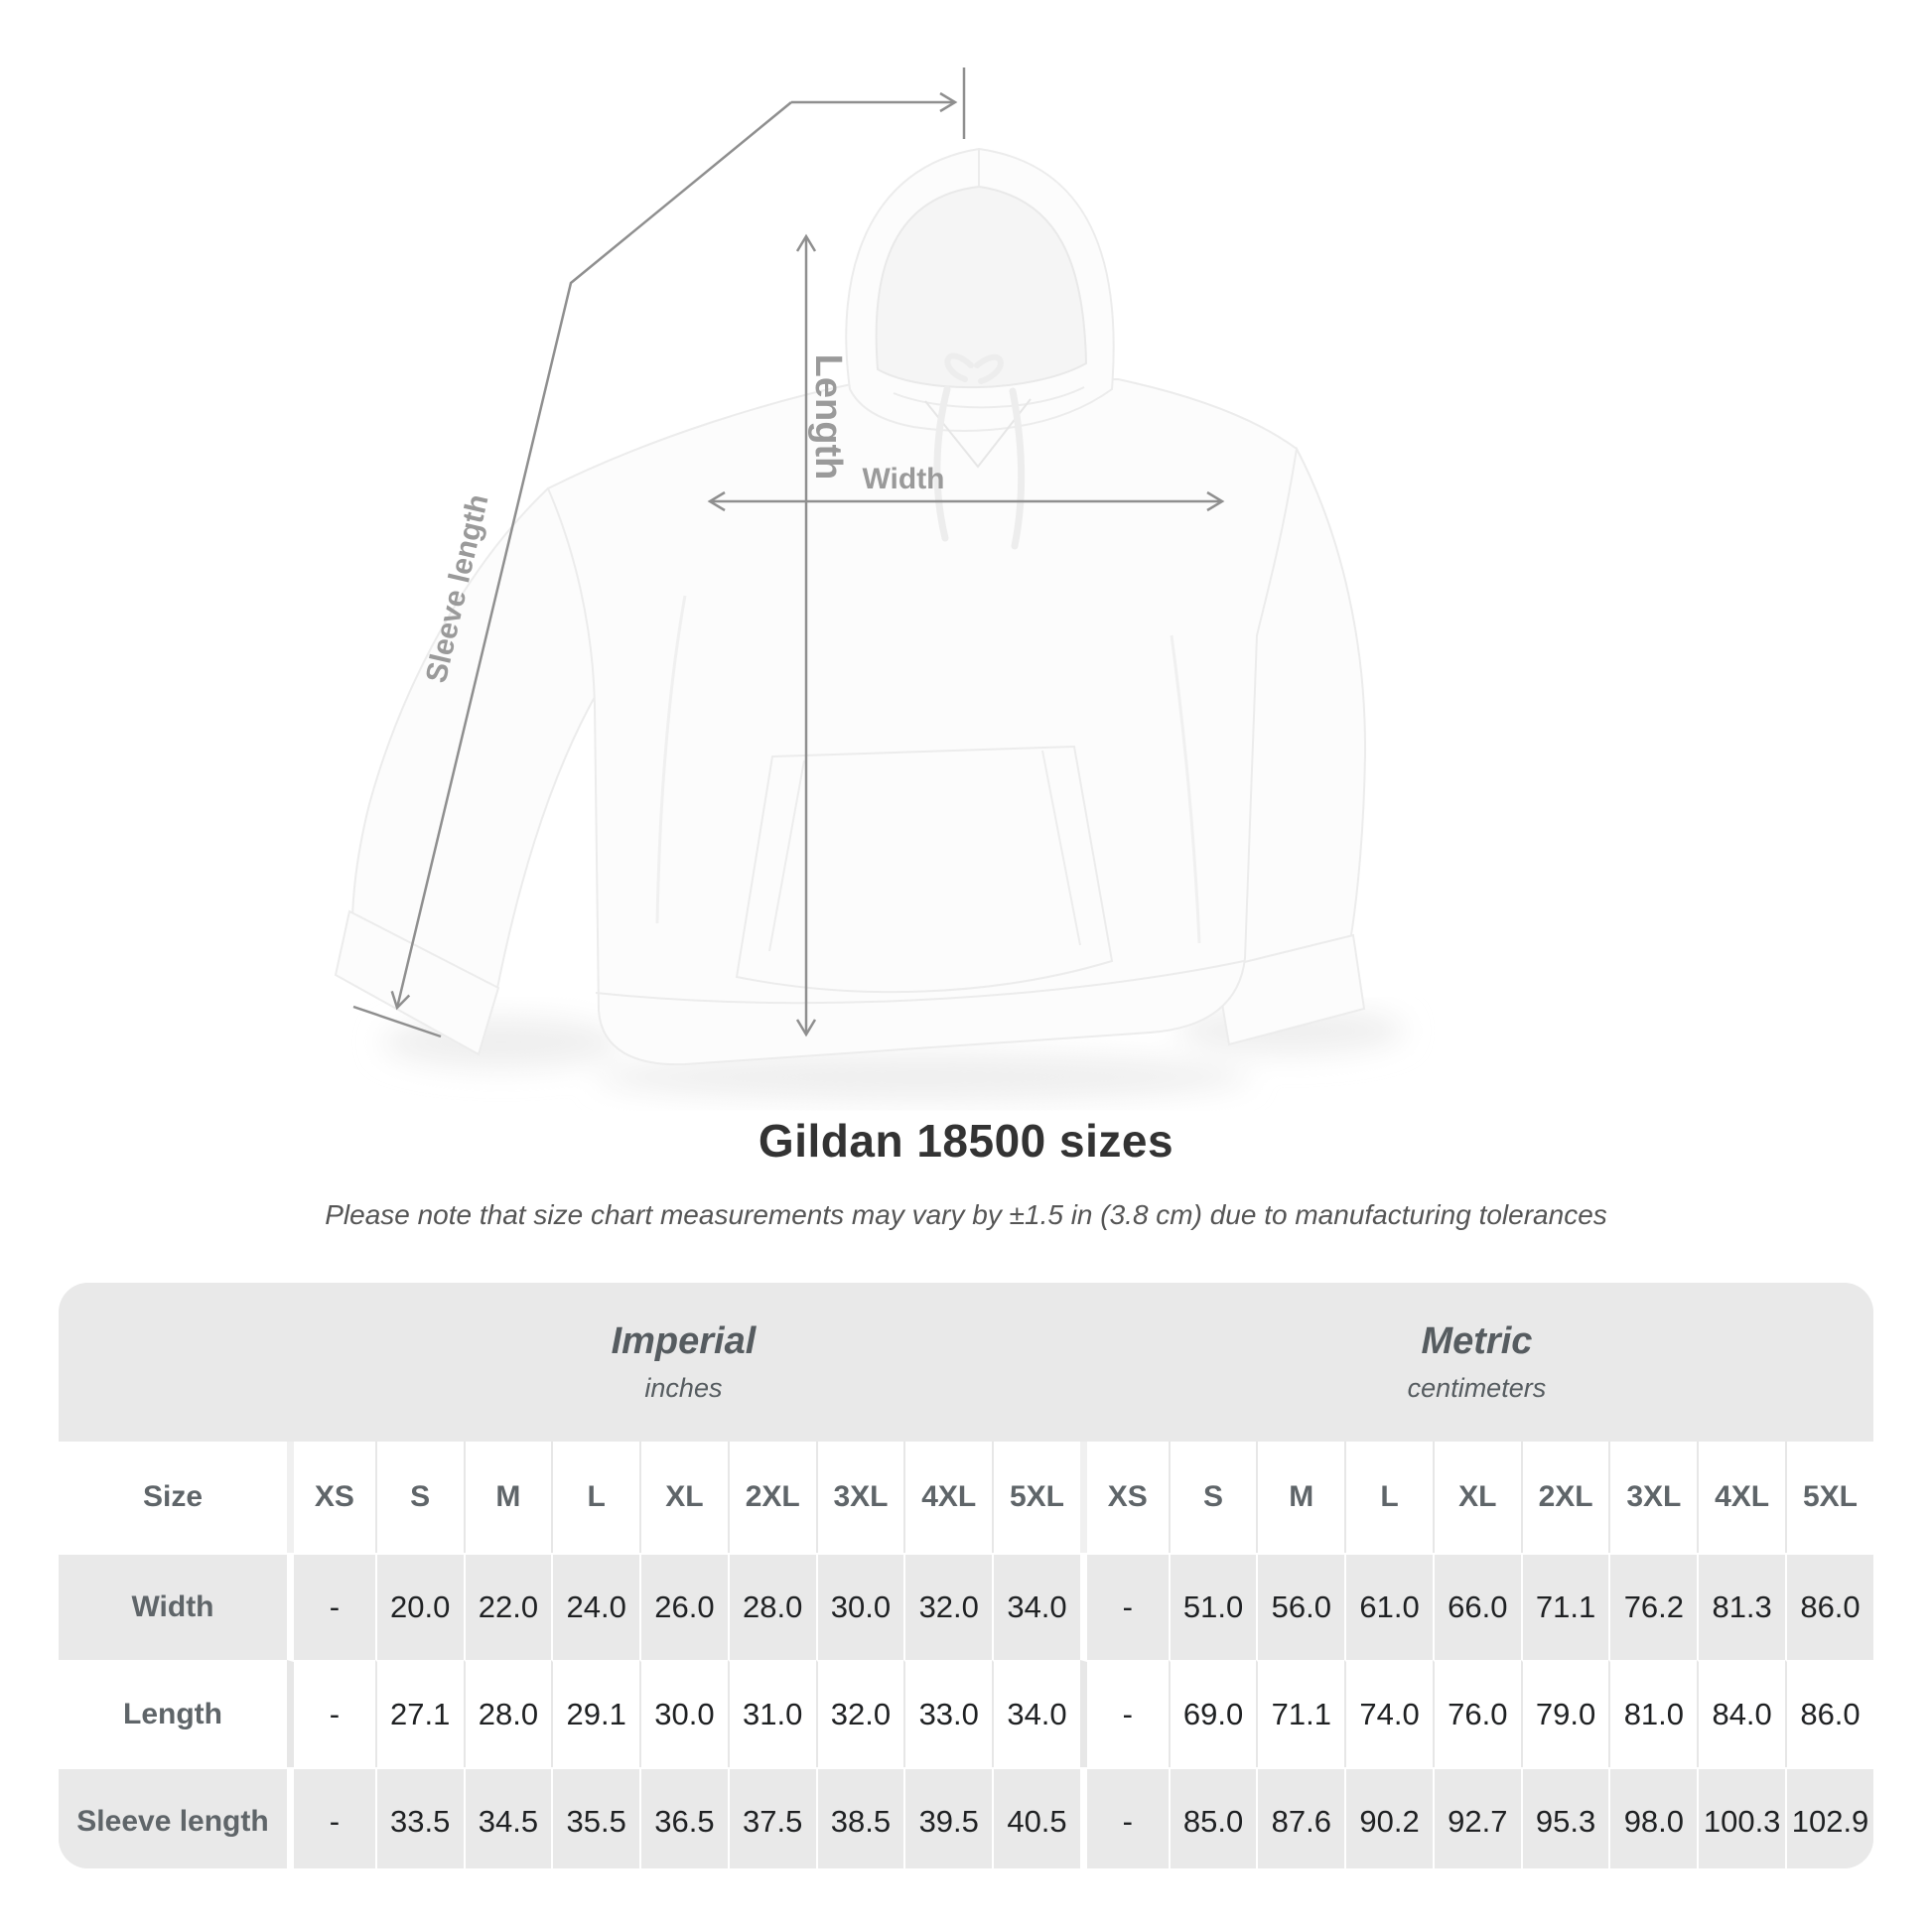 The height and width of the screenshot is (1932, 1932). Describe the element at coordinates (595, 1714) in the screenshot. I see `value-cell: 29.1` at that location.